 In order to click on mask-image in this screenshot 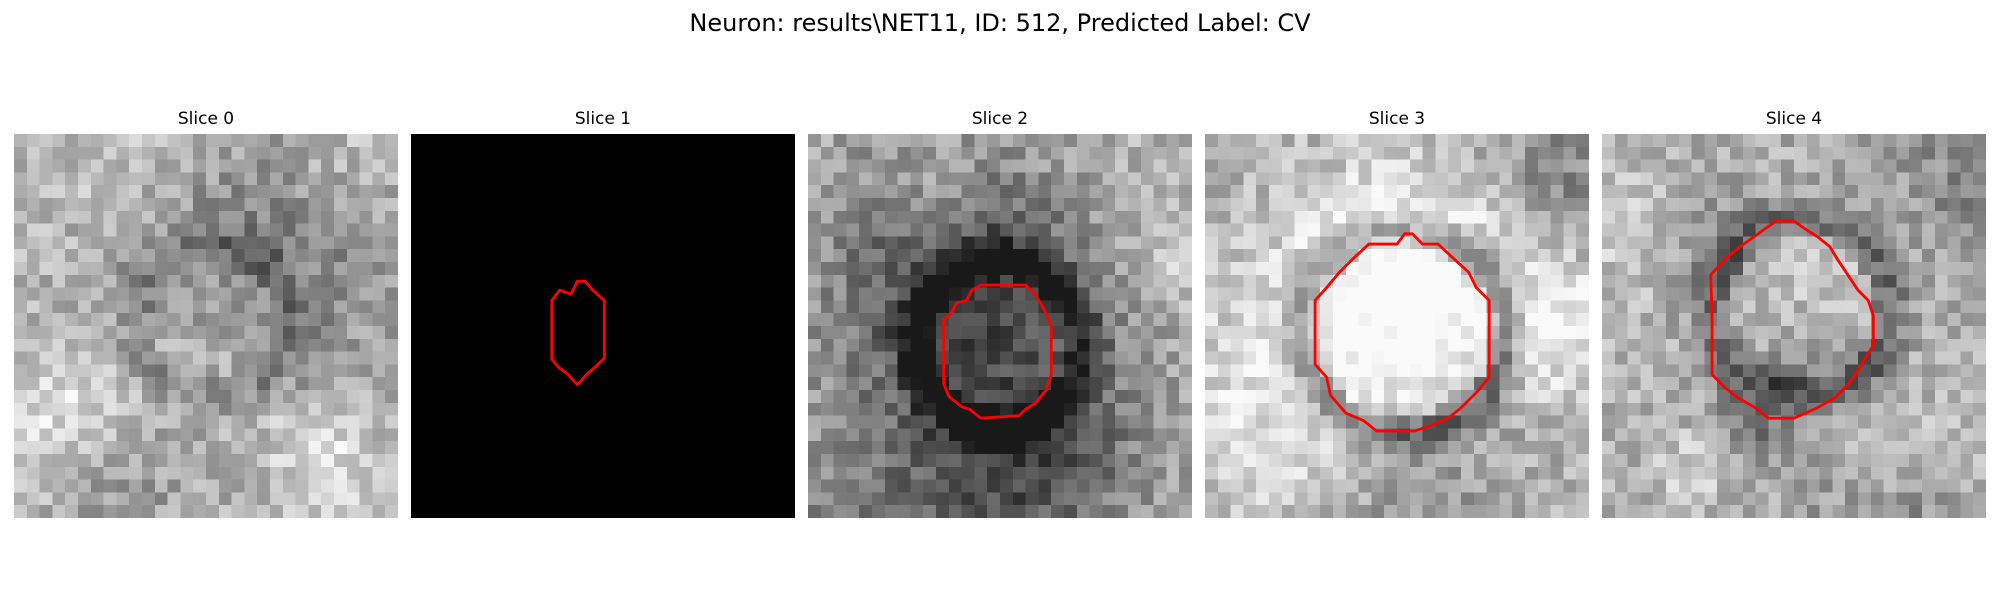, I will do `click(603, 326)`.